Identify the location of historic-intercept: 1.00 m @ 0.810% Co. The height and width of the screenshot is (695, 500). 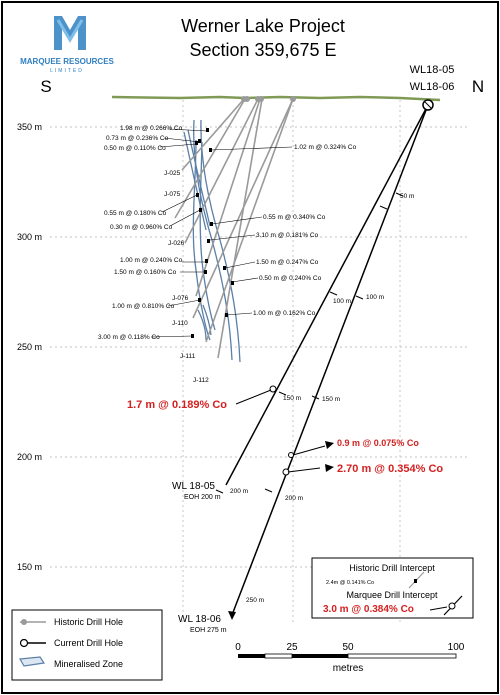
(143, 306).